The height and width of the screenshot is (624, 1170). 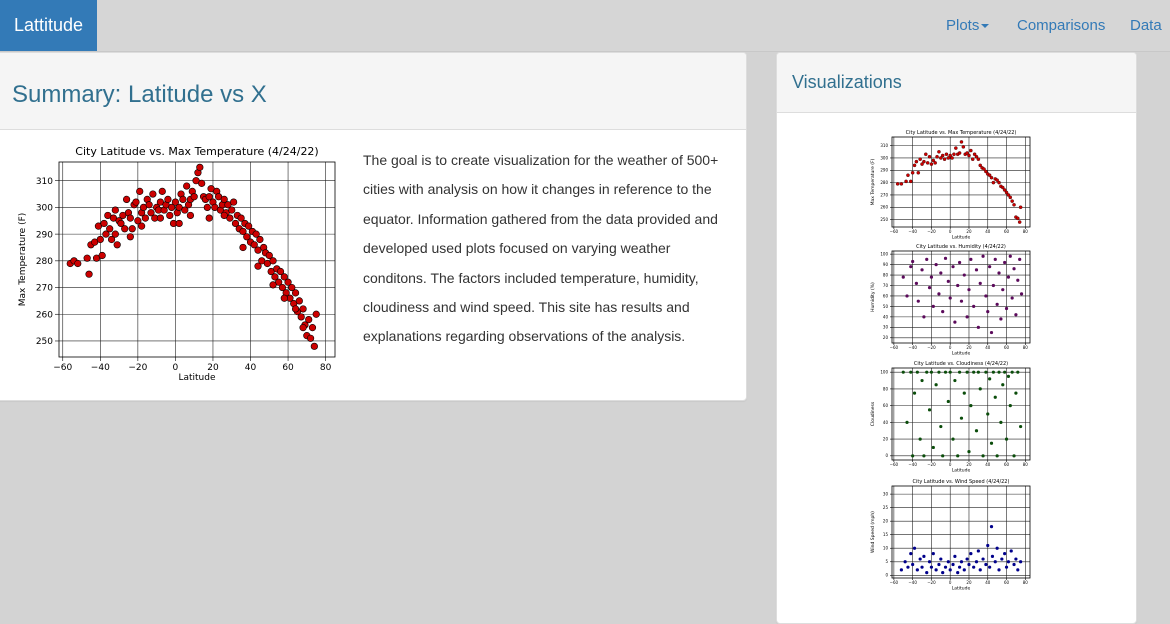 I want to click on x-tick-label: −20, so click(x=931, y=464).